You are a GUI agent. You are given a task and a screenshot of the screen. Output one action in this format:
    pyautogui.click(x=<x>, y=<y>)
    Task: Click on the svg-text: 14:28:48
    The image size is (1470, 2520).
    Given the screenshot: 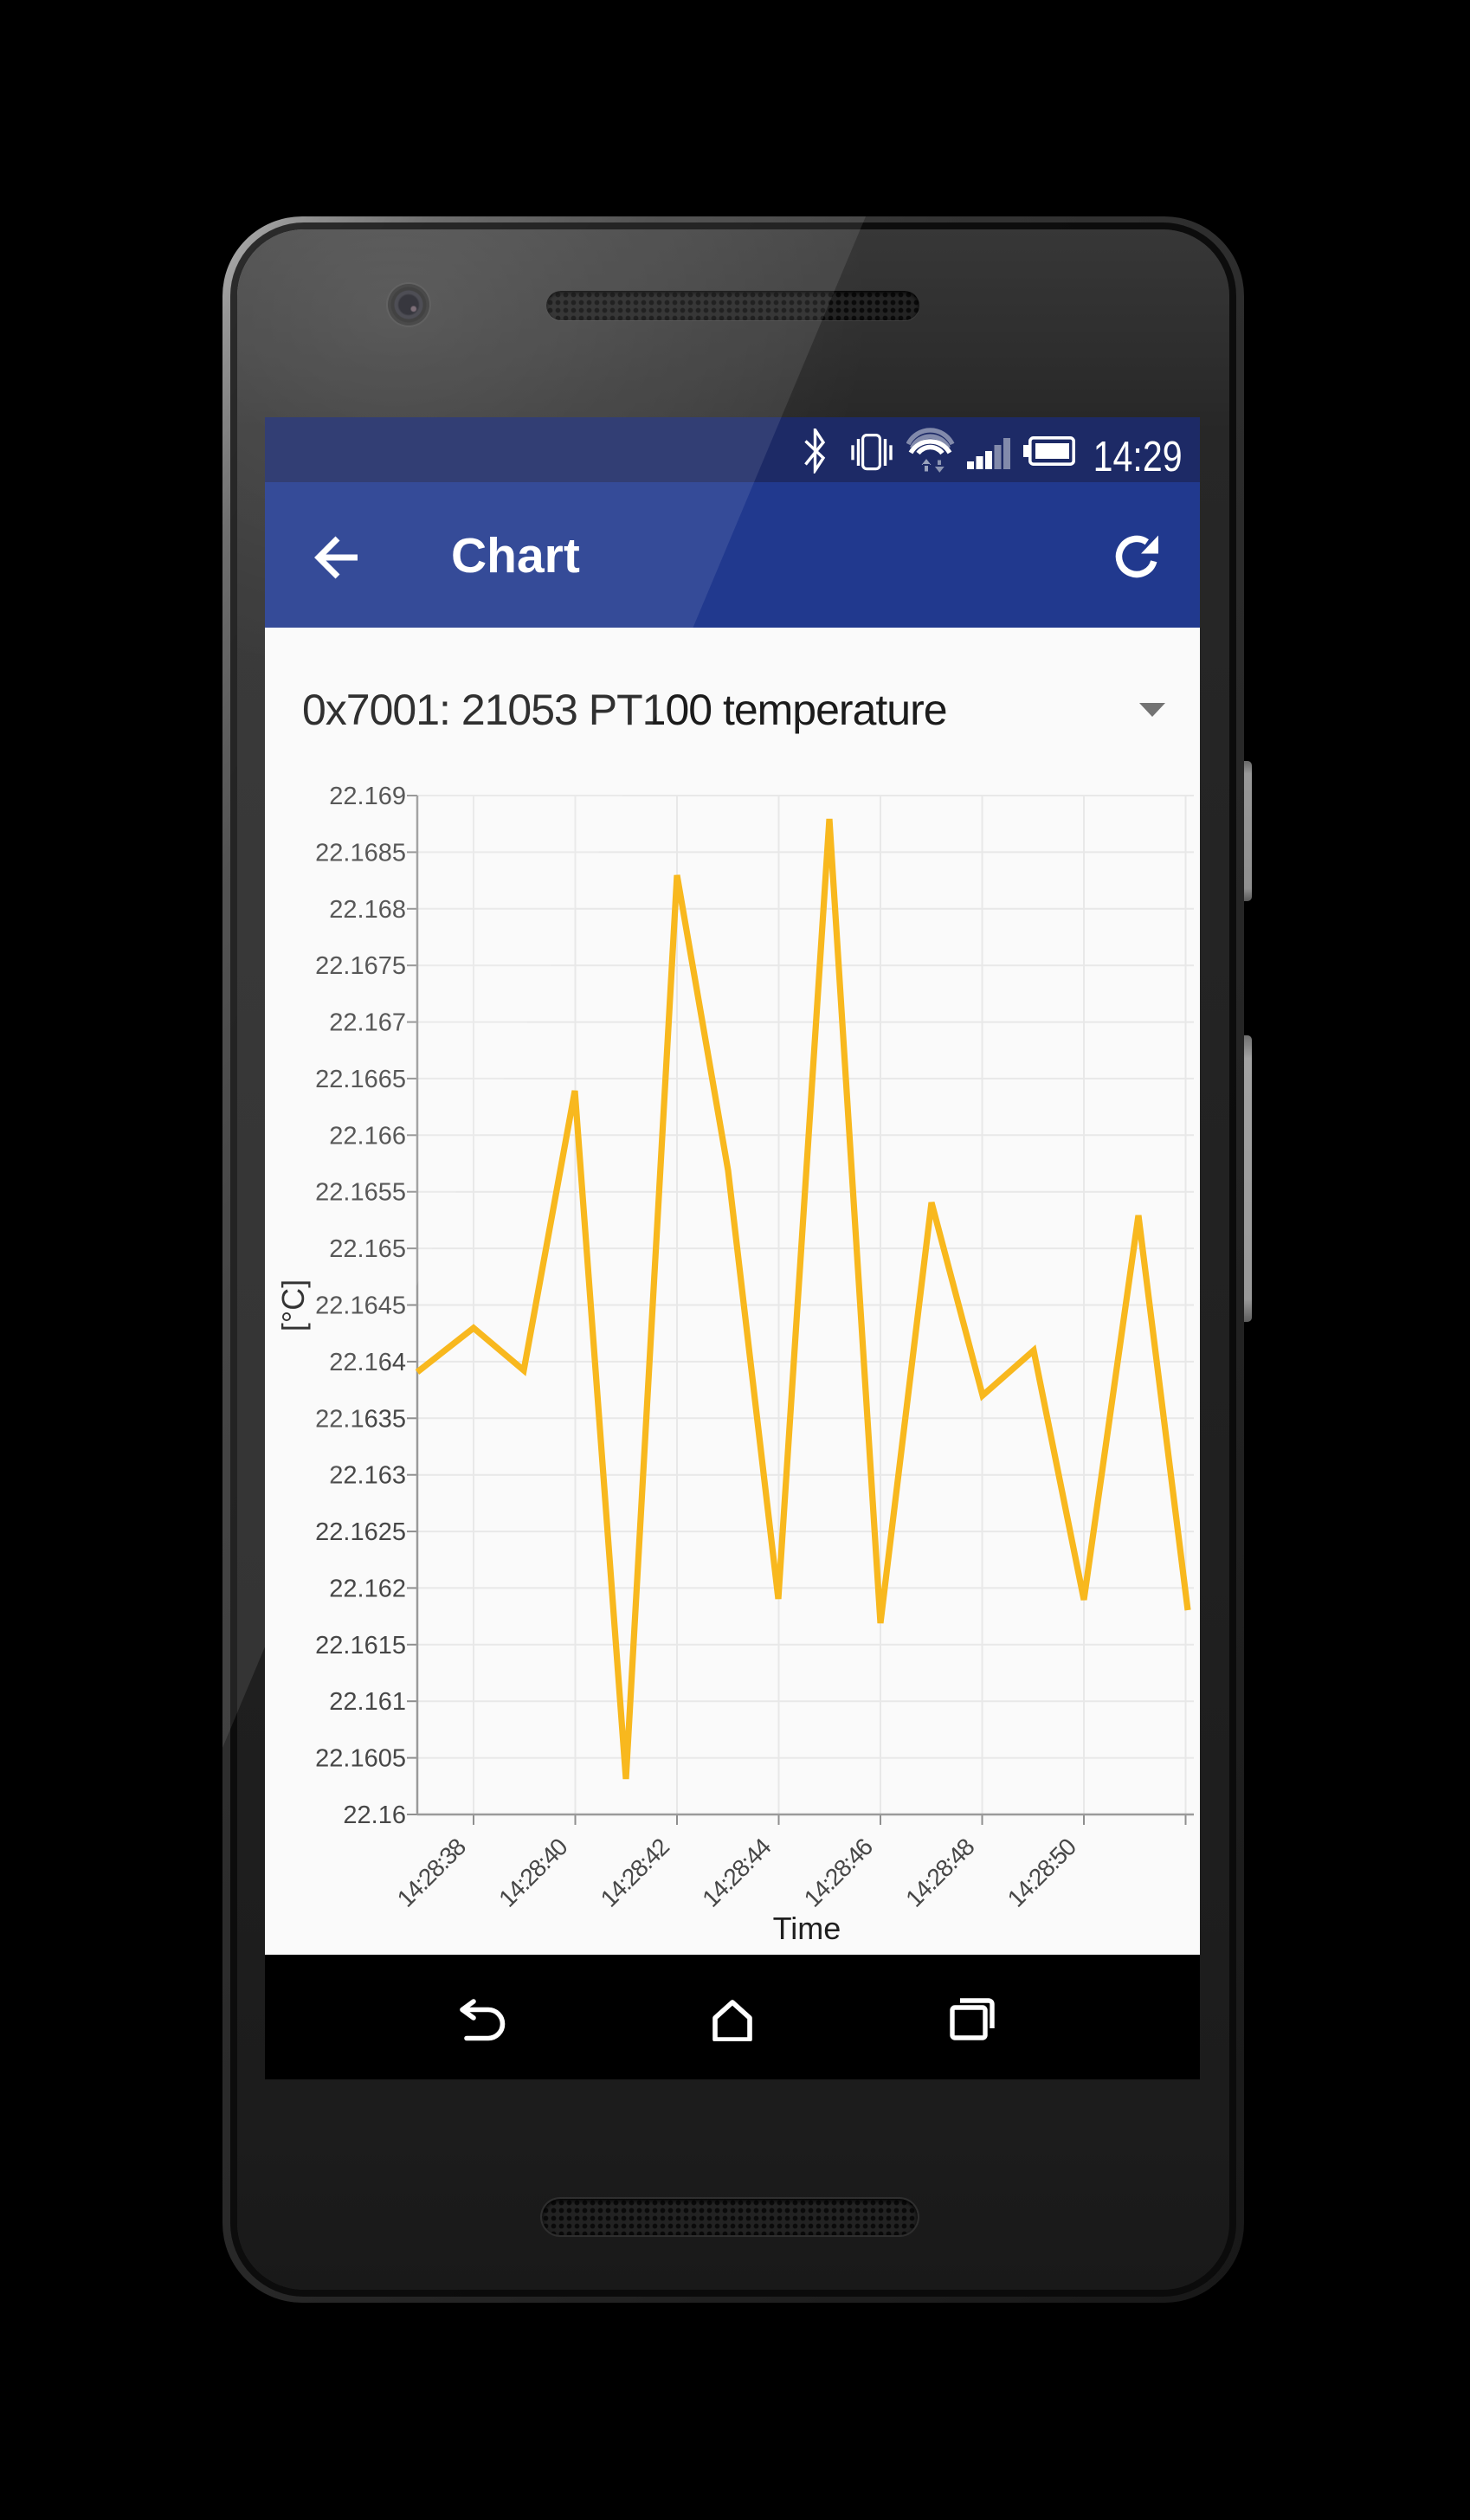 What is the action you would take?
    pyautogui.click(x=939, y=1873)
    